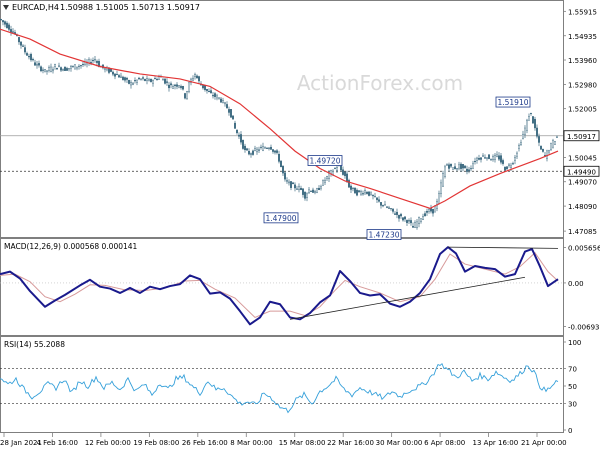  Describe the element at coordinates (35, 7) in the screenshot. I see `symbol-label: EURCAD,H4` at that location.